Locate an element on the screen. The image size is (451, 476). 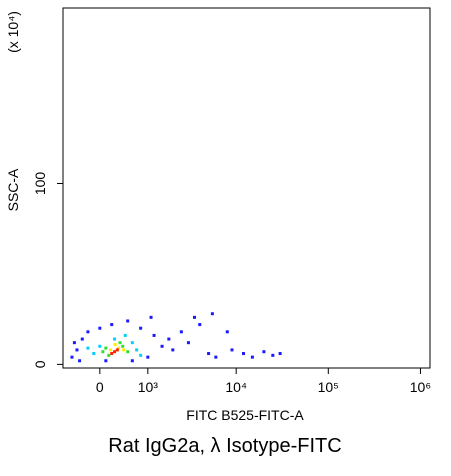
caption: Rat IgG2a, λ Isotype-FITC is located at coordinates (224, 446).